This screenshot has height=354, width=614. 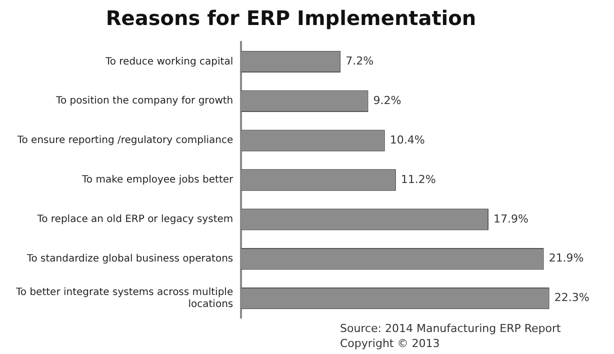 I want to click on y-tick-label: To ensure reporting /regulatory compliance, so click(x=125, y=140).